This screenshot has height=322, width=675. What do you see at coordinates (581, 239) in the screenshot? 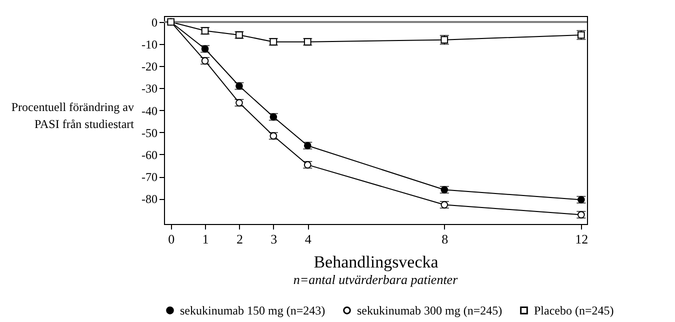
I see `x-tick-label: 12` at bounding box center [581, 239].